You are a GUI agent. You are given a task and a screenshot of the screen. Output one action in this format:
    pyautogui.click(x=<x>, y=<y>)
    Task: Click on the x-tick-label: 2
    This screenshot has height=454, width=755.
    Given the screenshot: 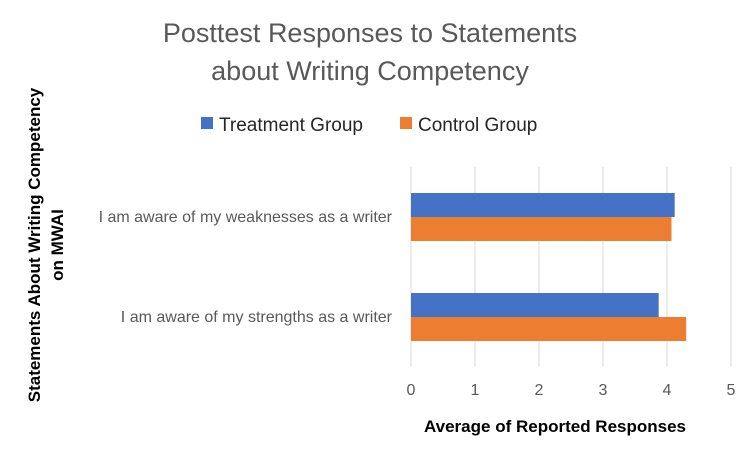 What is the action you would take?
    pyautogui.click(x=539, y=390)
    